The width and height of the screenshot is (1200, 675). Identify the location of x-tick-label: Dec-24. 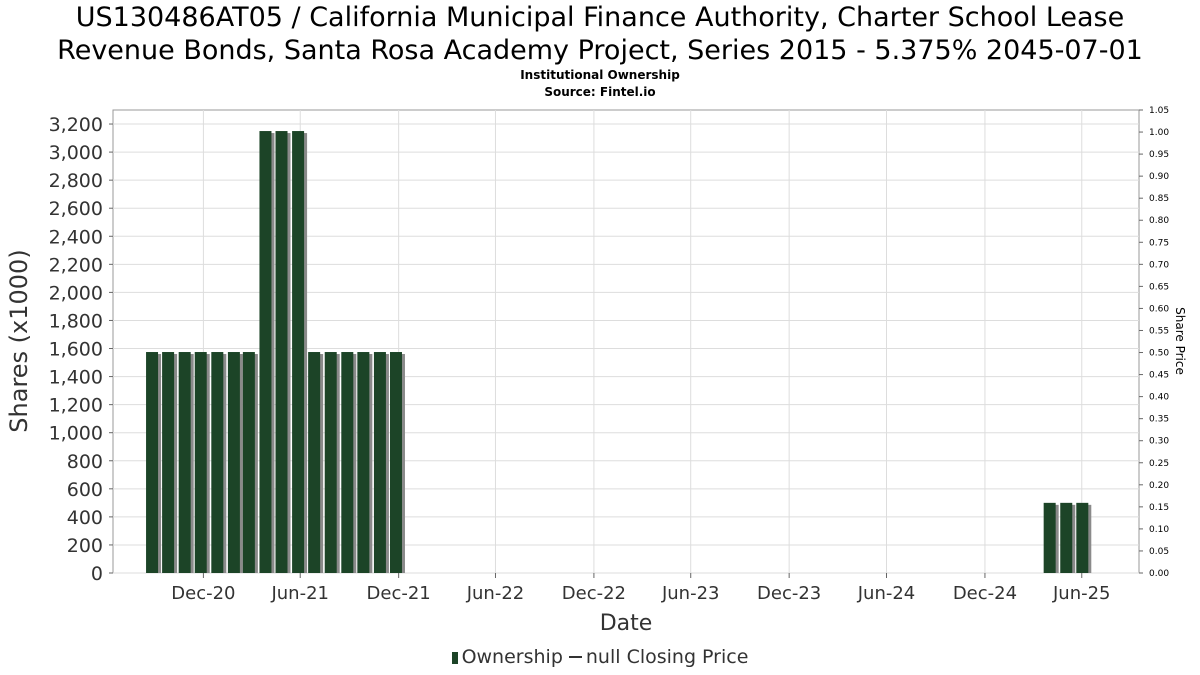
(985, 593).